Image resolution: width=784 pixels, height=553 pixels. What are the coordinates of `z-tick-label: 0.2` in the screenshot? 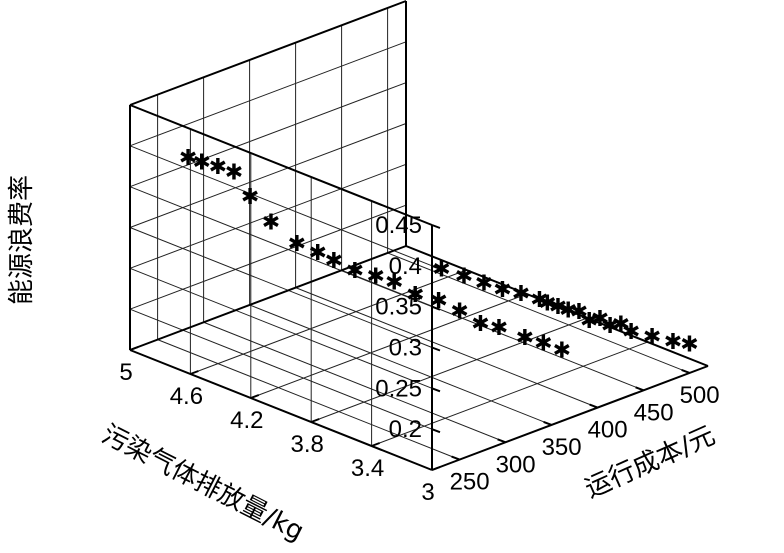 It's located at (405, 429).